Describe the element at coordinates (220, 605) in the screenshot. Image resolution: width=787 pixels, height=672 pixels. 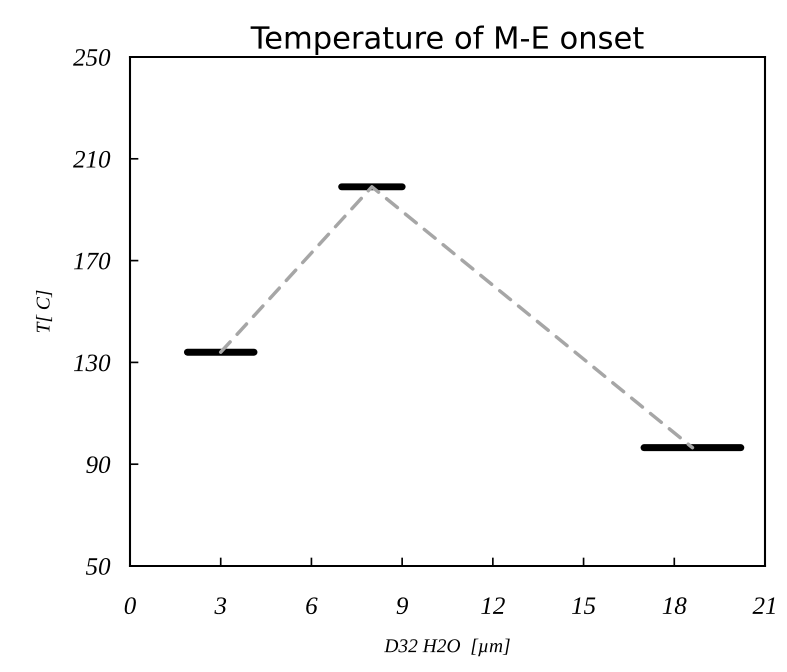
I see `x-tick-label: 3` at that location.